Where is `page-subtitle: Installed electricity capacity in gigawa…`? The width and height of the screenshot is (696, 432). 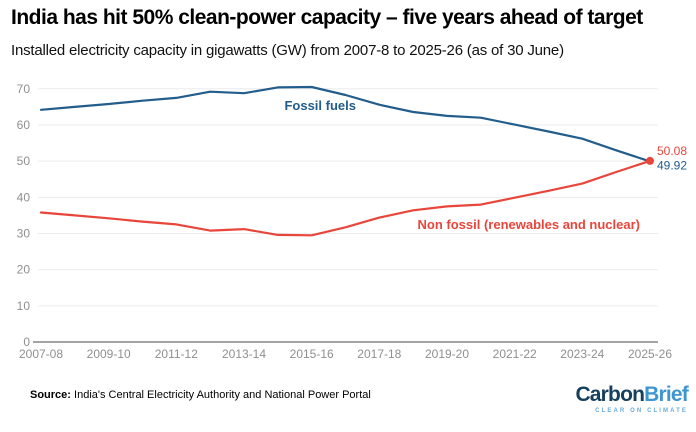 page-subtitle: Installed electricity capacity in gigawa… is located at coordinates (287, 50).